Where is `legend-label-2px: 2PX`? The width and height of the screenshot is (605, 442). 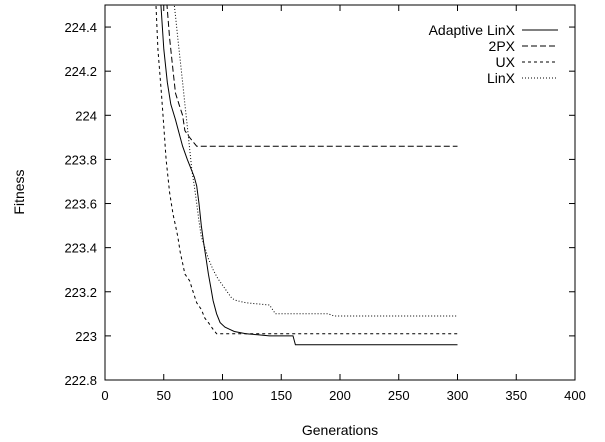
legend-label-2px: 2PX is located at coordinates (502, 46).